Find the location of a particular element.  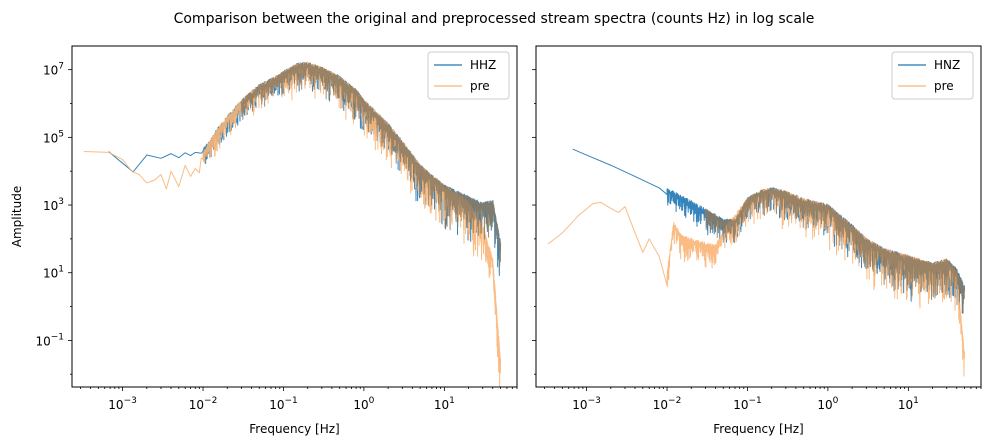

y-tick-label: 10⁻¹ is located at coordinates (49, 340).